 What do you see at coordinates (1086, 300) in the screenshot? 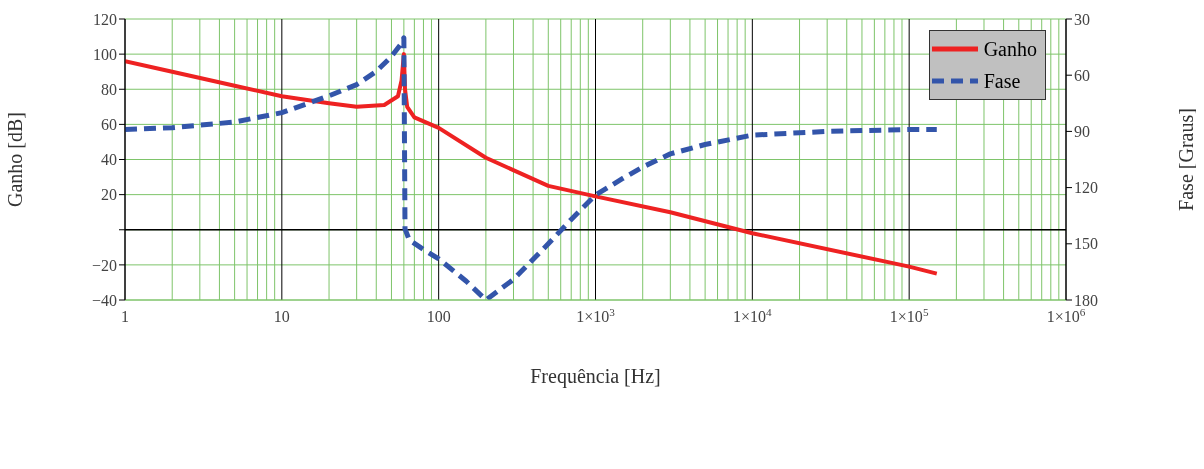
I see `y2-tick-label: 180` at bounding box center [1086, 300].